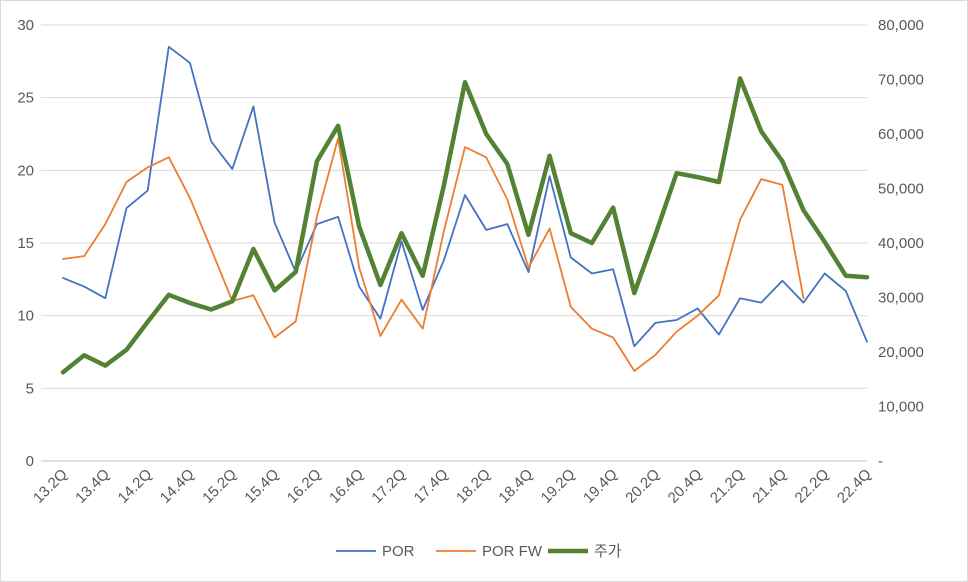 The height and width of the screenshot is (582, 968). What do you see at coordinates (92, 486) in the screenshot?
I see `x-axis-tick-label: 13.4Q` at bounding box center [92, 486].